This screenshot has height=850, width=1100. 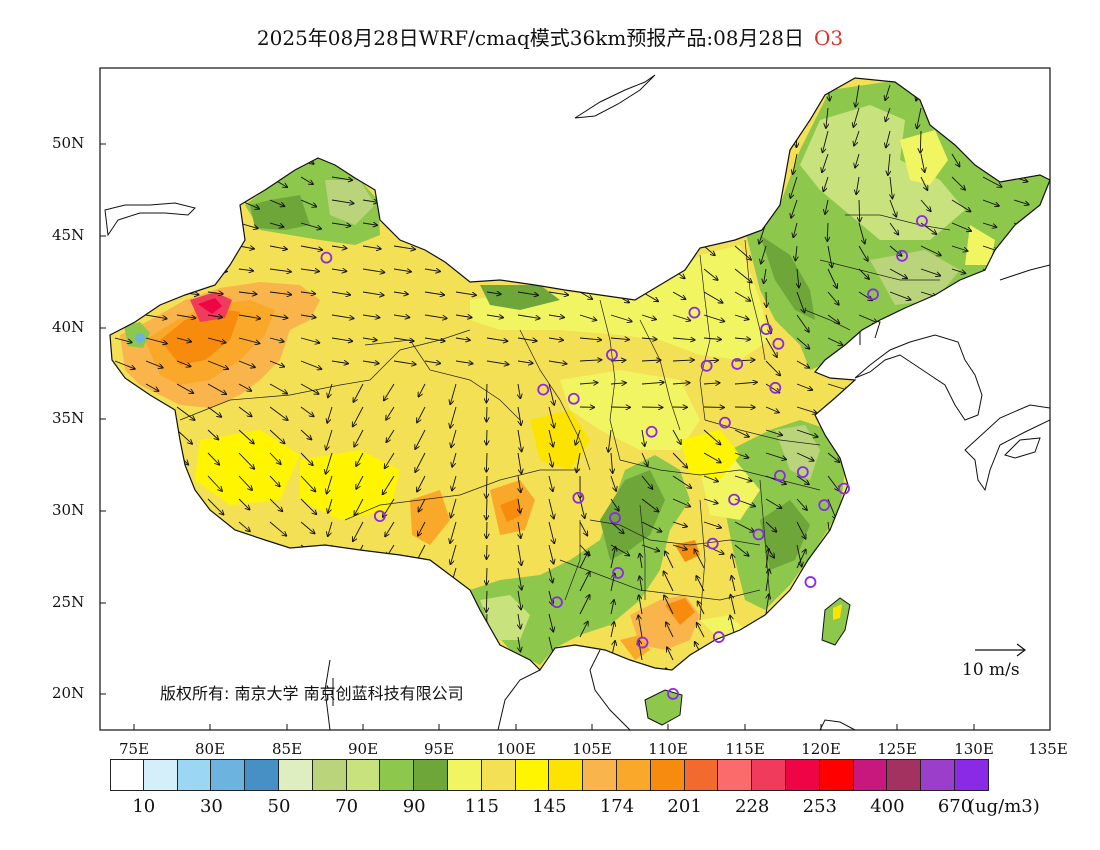 I want to click on station-jinan, so click(x=775, y=387).